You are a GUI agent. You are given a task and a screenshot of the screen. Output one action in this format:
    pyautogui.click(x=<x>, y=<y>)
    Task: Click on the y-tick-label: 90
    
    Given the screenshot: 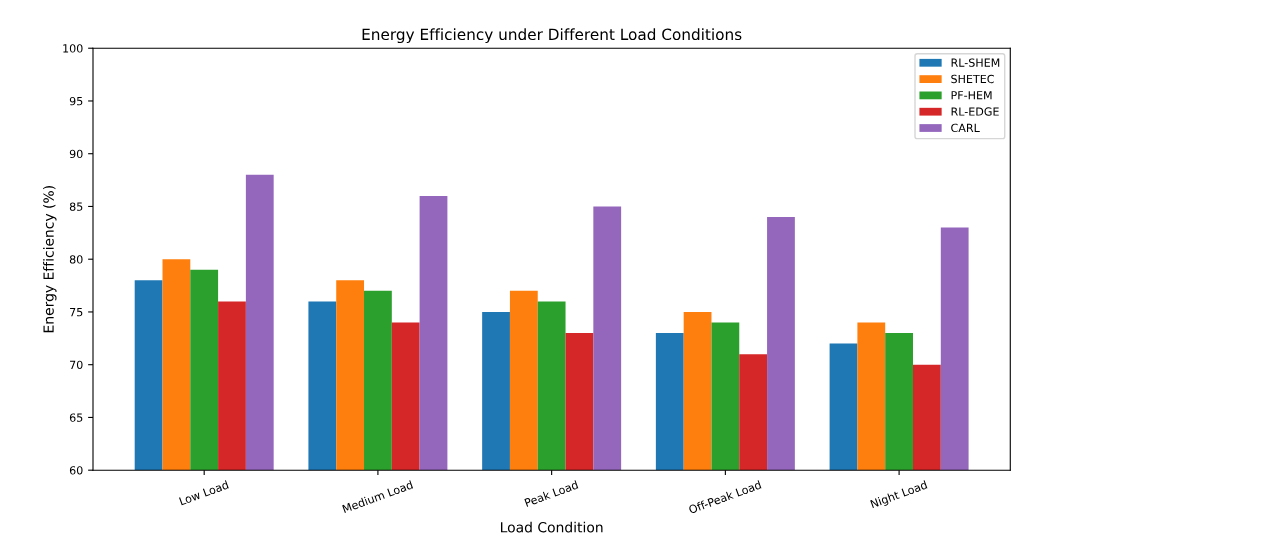 What is the action you would take?
    pyautogui.click(x=76, y=154)
    